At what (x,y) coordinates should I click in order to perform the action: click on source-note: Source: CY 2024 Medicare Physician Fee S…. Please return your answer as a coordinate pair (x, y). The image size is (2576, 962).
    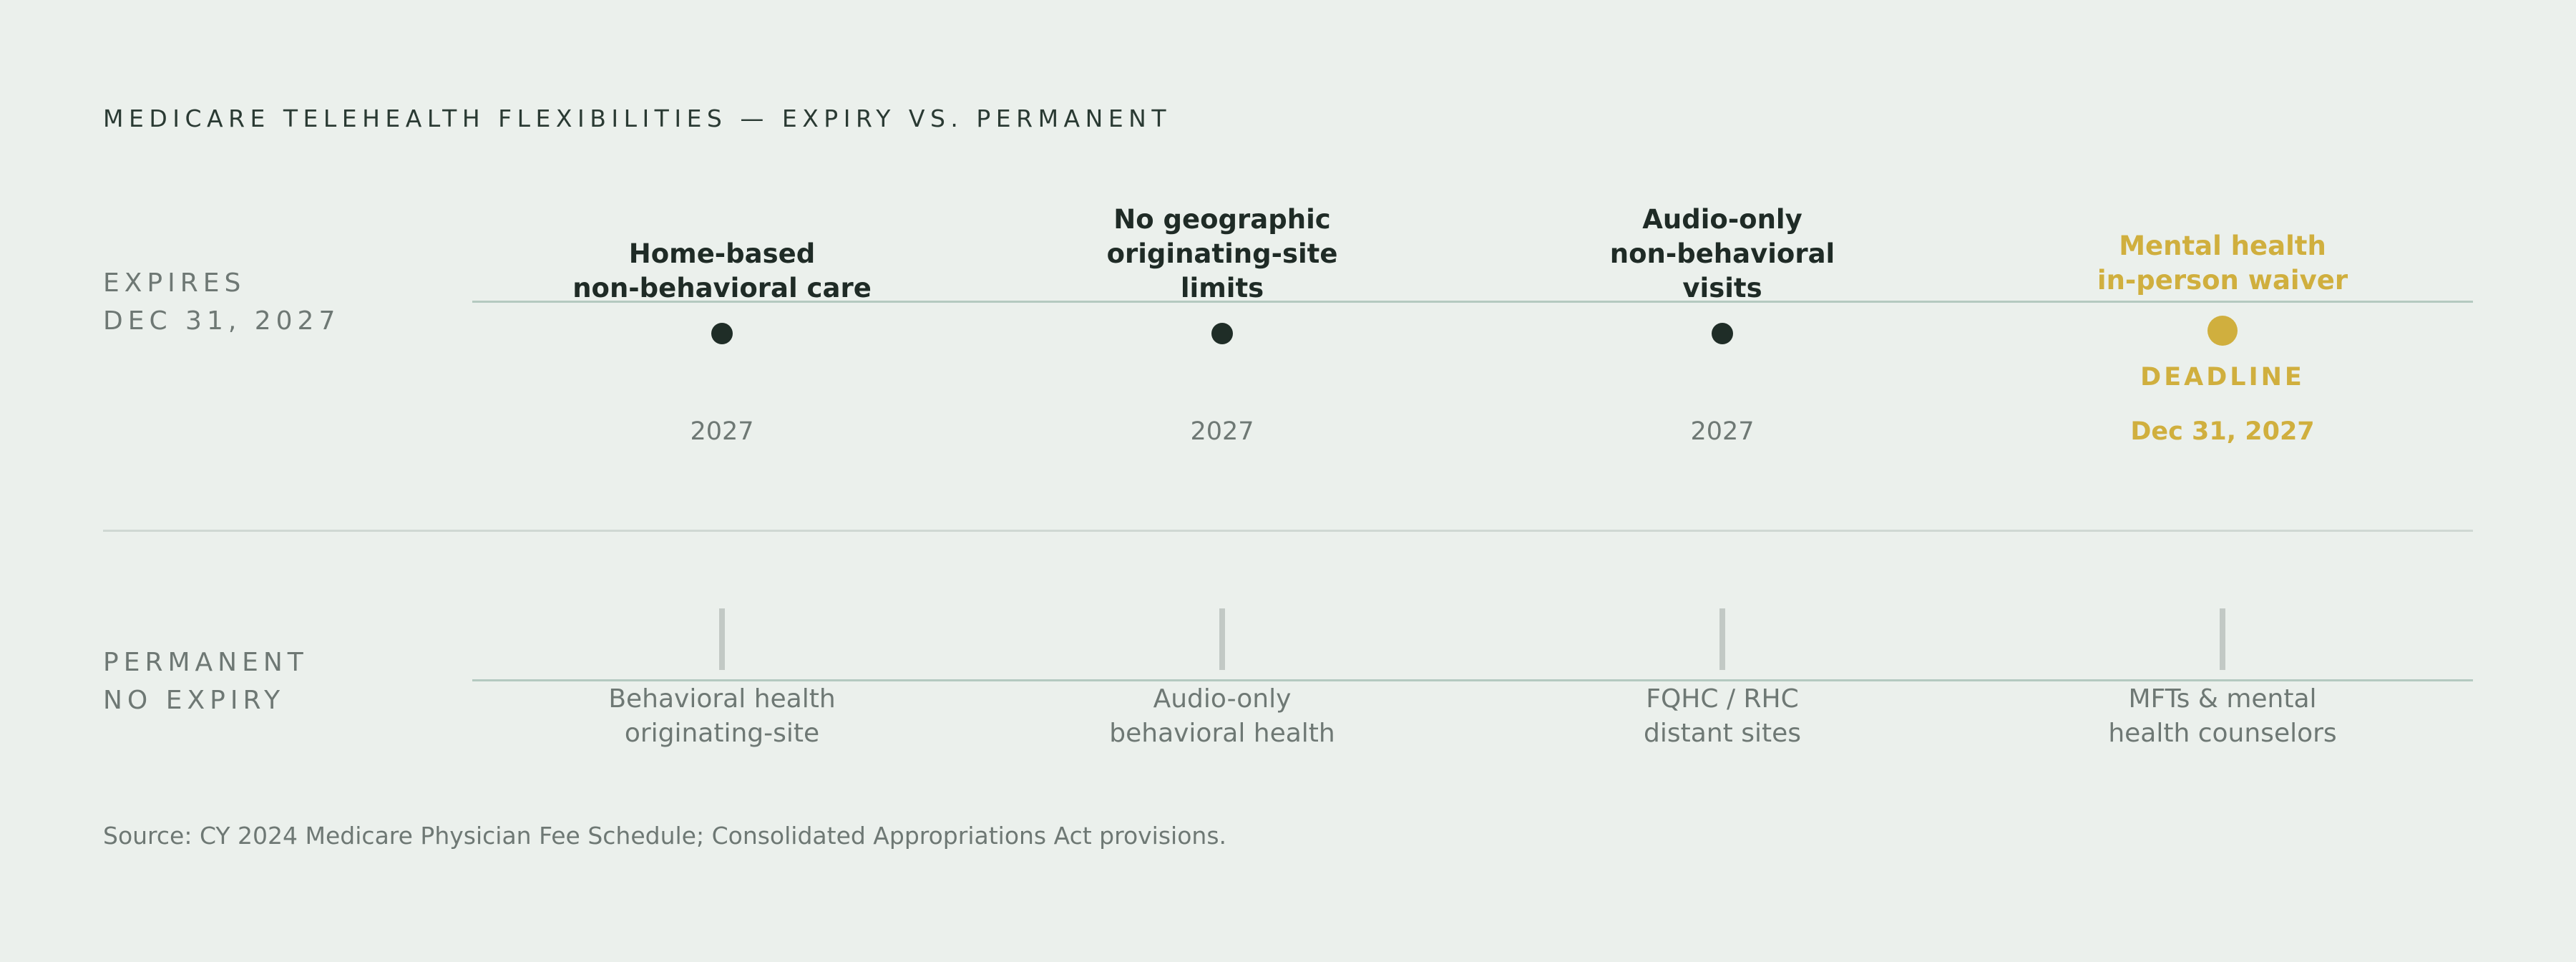
    Looking at the image, I should click on (664, 836).